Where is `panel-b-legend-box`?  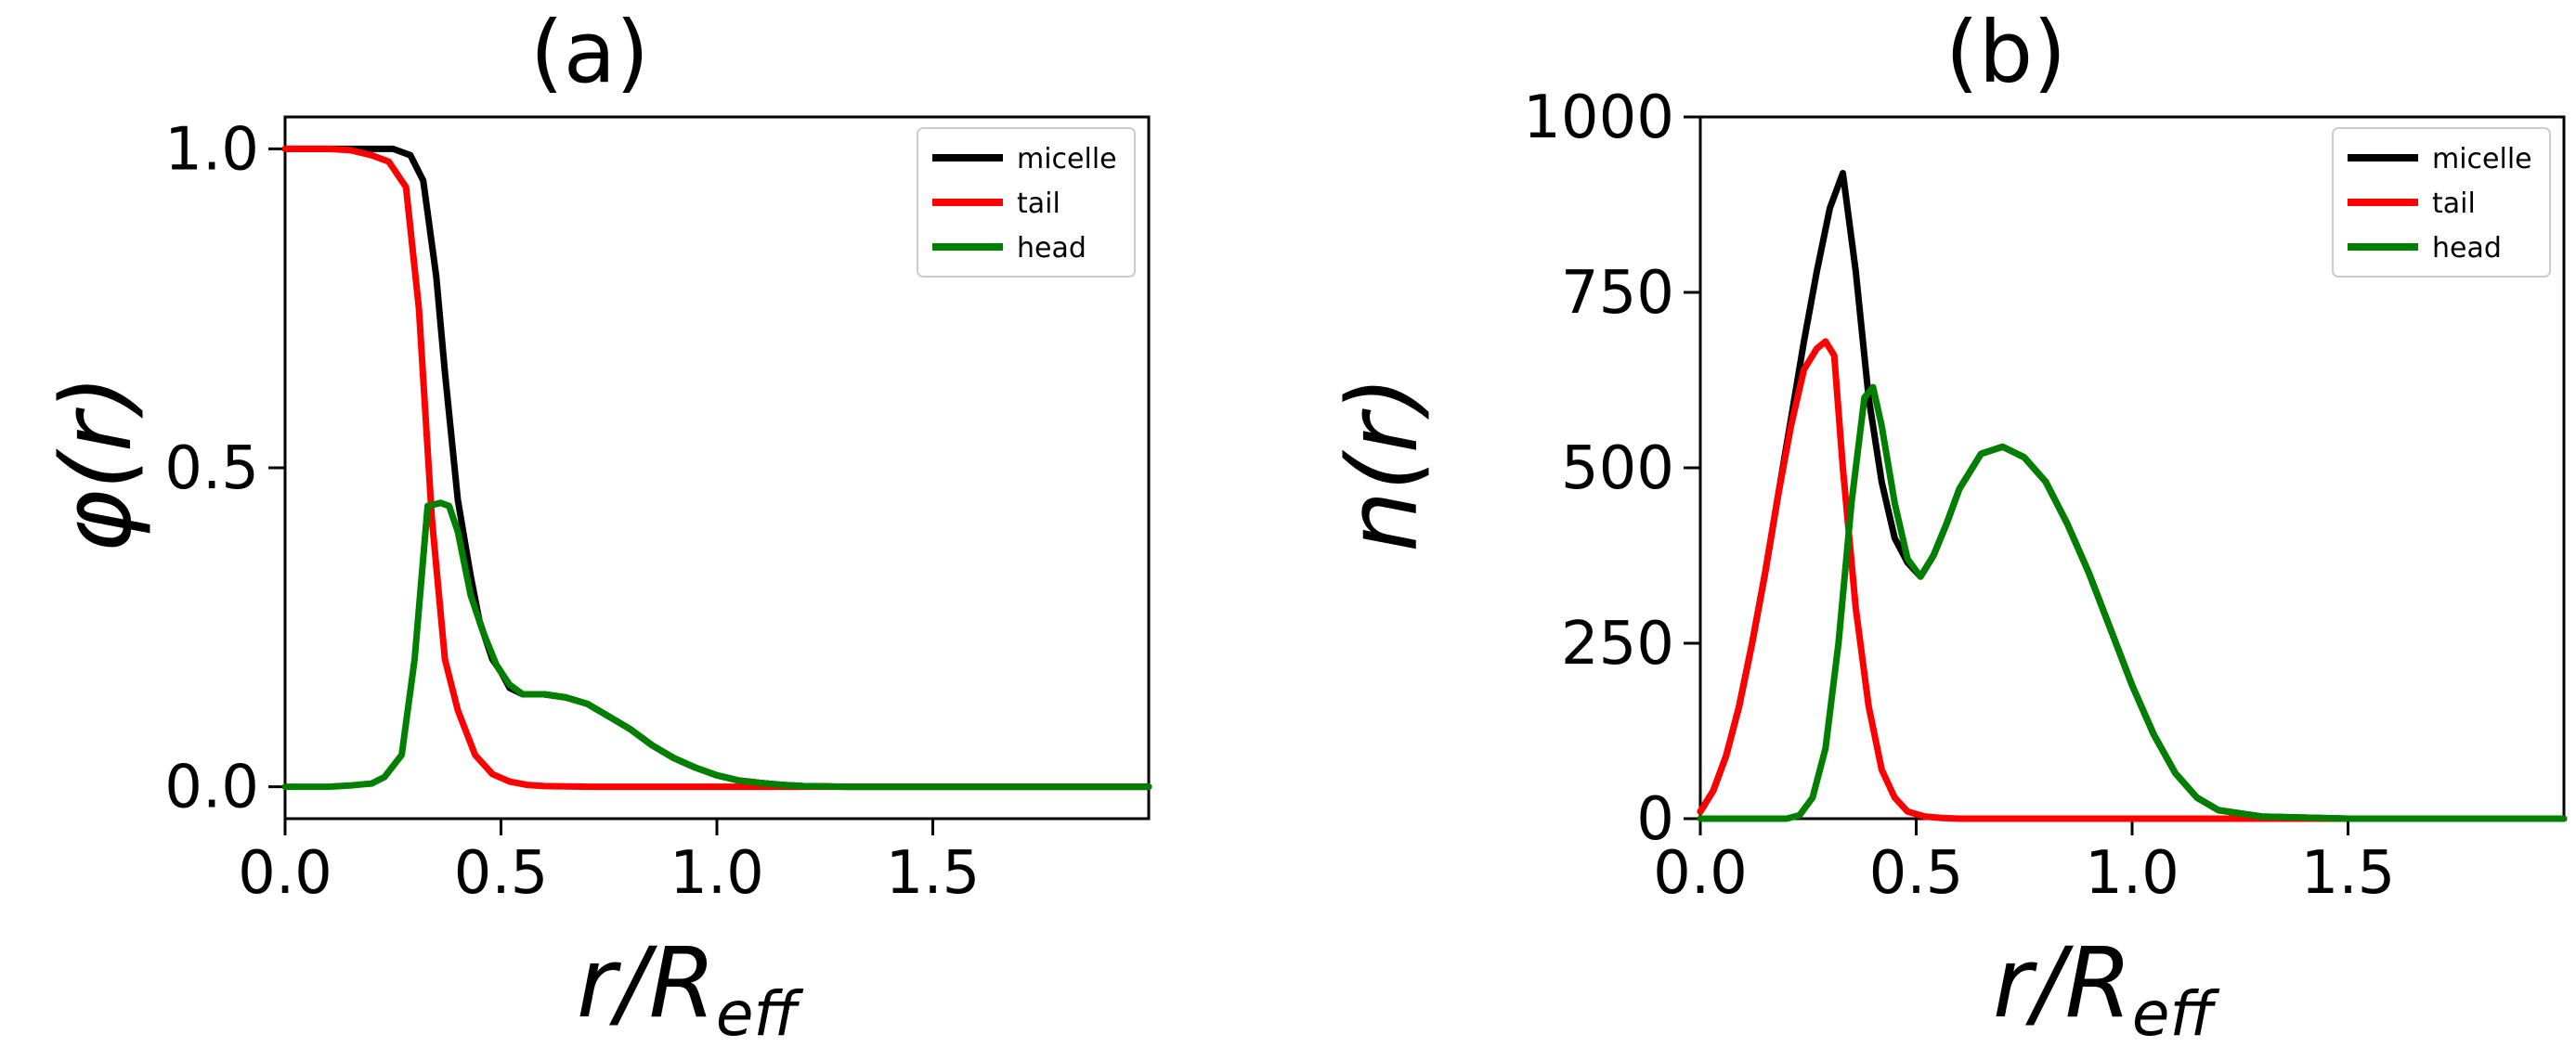 panel-b-legend-box is located at coordinates (2441, 202).